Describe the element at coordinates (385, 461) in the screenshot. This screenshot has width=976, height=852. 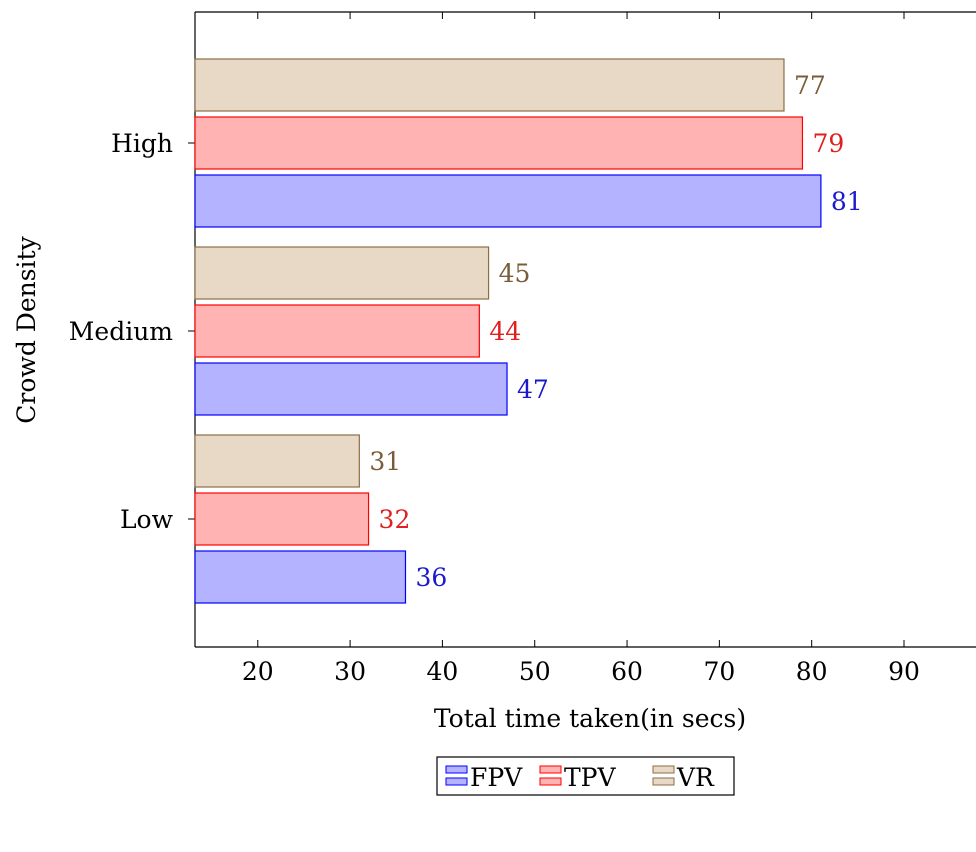
I see `data-label: 31` at that location.